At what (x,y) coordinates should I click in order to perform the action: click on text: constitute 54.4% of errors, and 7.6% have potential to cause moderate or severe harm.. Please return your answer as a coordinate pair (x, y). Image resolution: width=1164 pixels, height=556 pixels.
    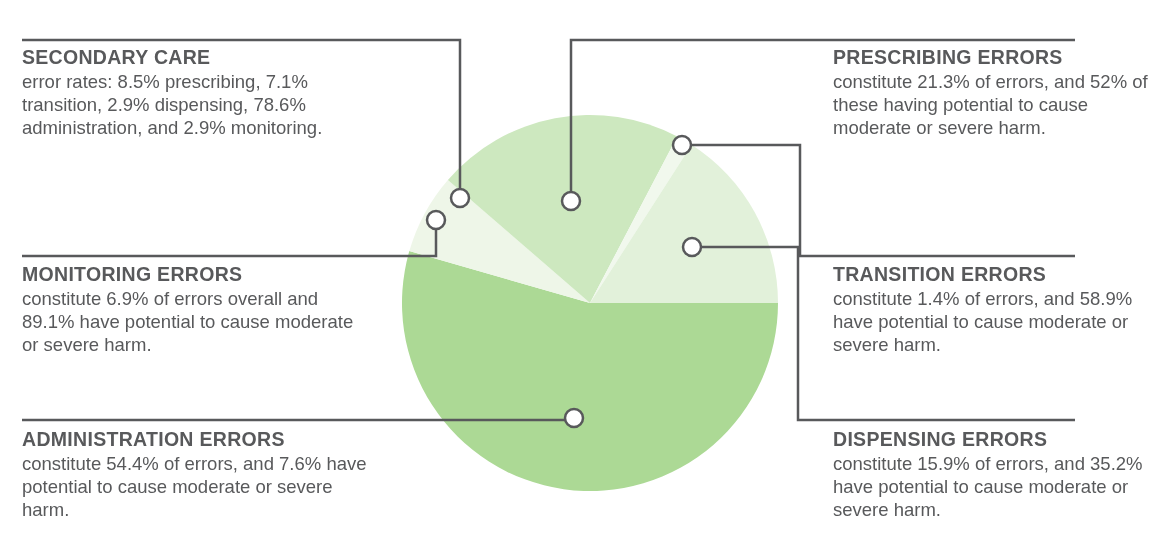
    Looking at the image, I should click on (194, 486).